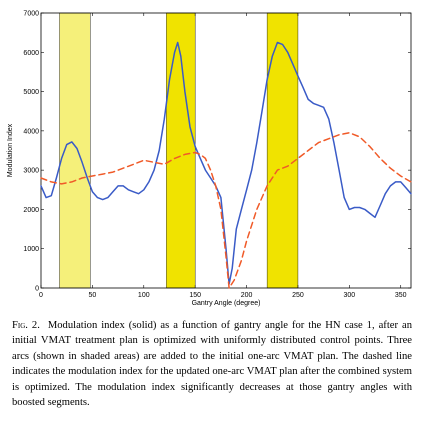 This screenshot has height=436, width=422. Describe the element at coordinates (31, 14) in the screenshot. I see `y-tick-label: 7000` at that location.